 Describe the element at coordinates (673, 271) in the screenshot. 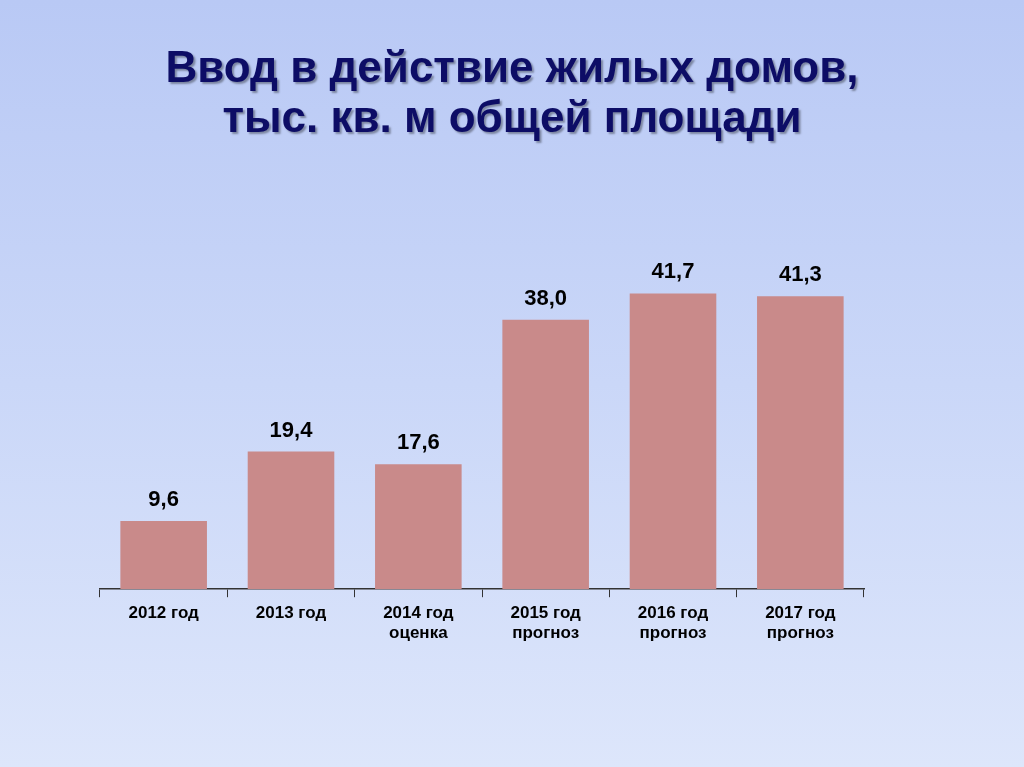

I see `data-label: 41,7` at that location.